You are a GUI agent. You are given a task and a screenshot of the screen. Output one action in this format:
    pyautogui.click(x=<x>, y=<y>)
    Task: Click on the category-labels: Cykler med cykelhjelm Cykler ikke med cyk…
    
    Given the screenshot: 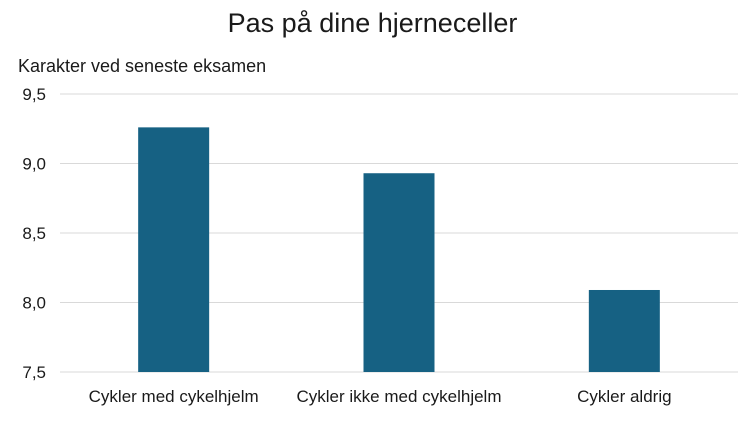 What is the action you would take?
    pyautogui.click(x=380, y=396)
    